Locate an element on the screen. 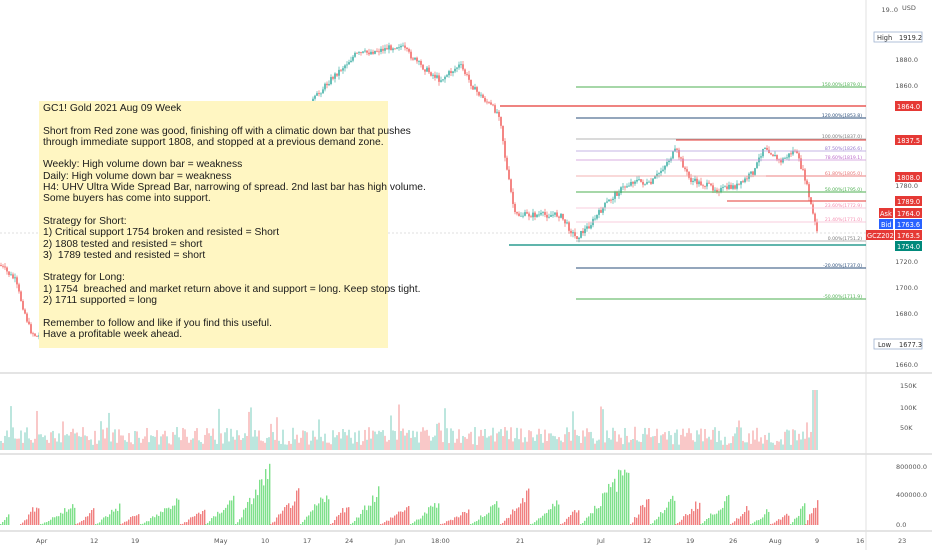 The height and width of the screenshot is (550, 932). oscillator-tick: 800000.0 is located at coordinates (911, 467).